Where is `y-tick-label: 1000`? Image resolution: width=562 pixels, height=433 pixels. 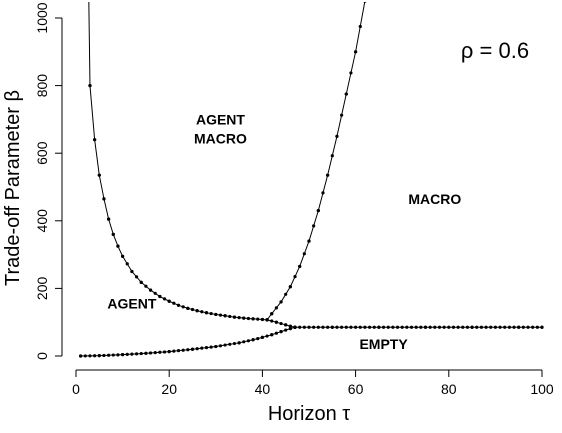 y-tick-label: 1000 is located at coordinates (42, 17).